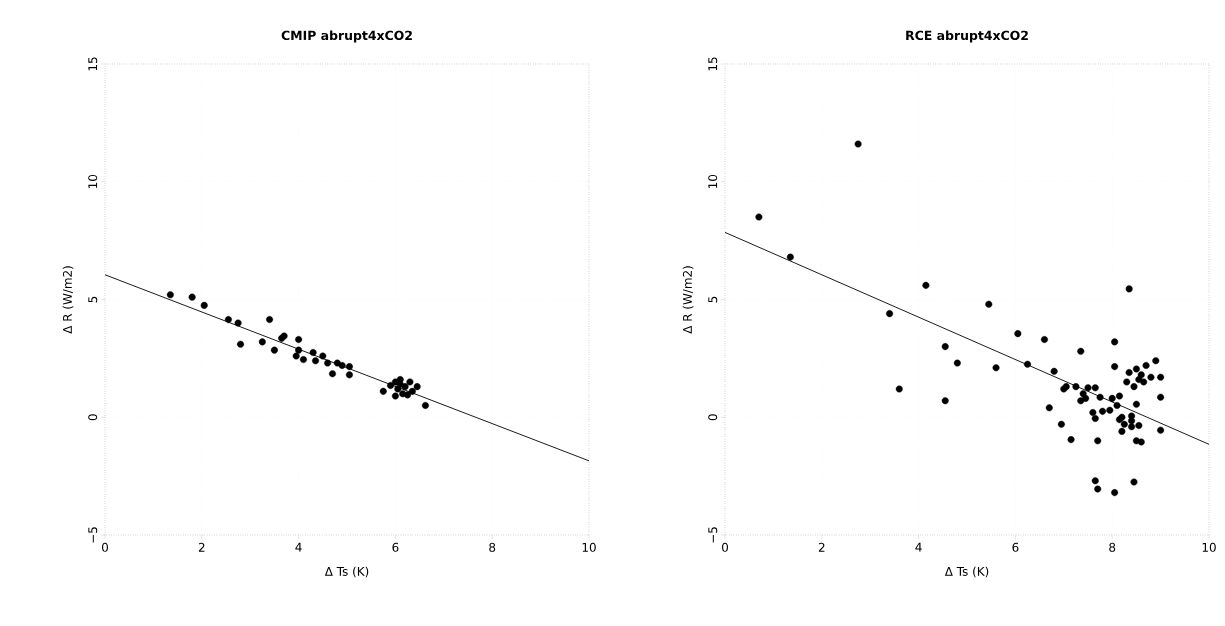 This screenshot has width=1225, height=626. I want to click on chart-title: CMIP abrupt4xCO2, so click(346, 36).